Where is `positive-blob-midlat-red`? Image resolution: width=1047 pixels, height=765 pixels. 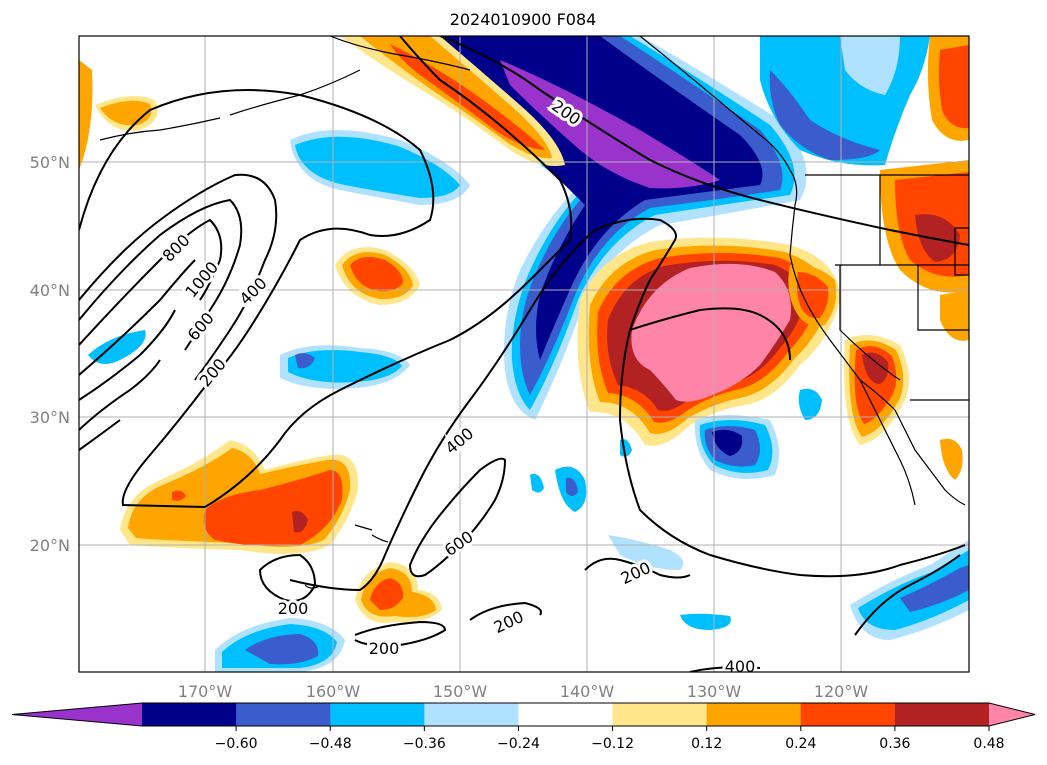
positive-blob-midlat-red is located at coordinates (376, 274).